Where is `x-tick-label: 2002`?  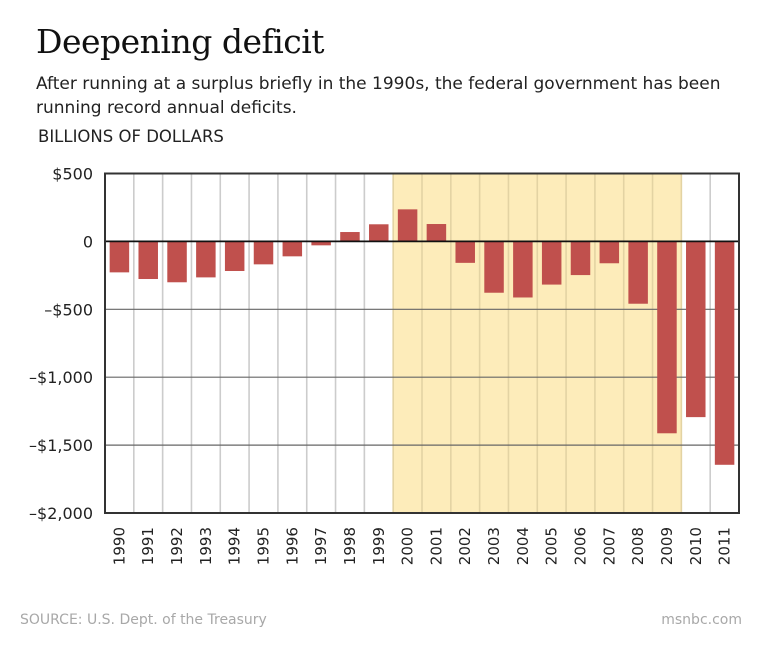
x-tick-label: 2002 is located at coordinates (465, 546).